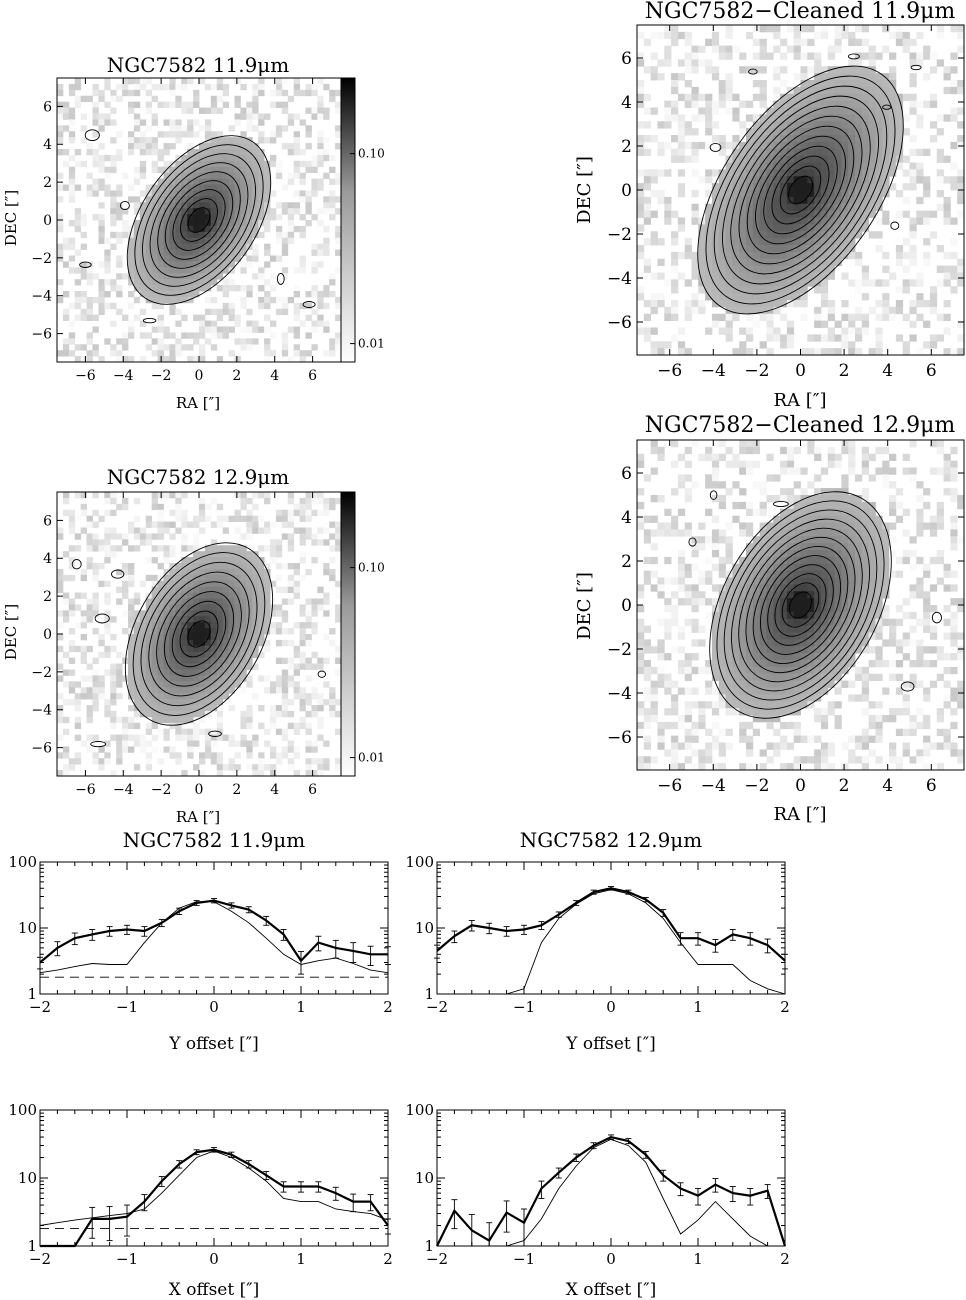  What do you see at coordinates (199, 634) in the screenshot?
I see `contour-line` at bounding box center [199, 634].